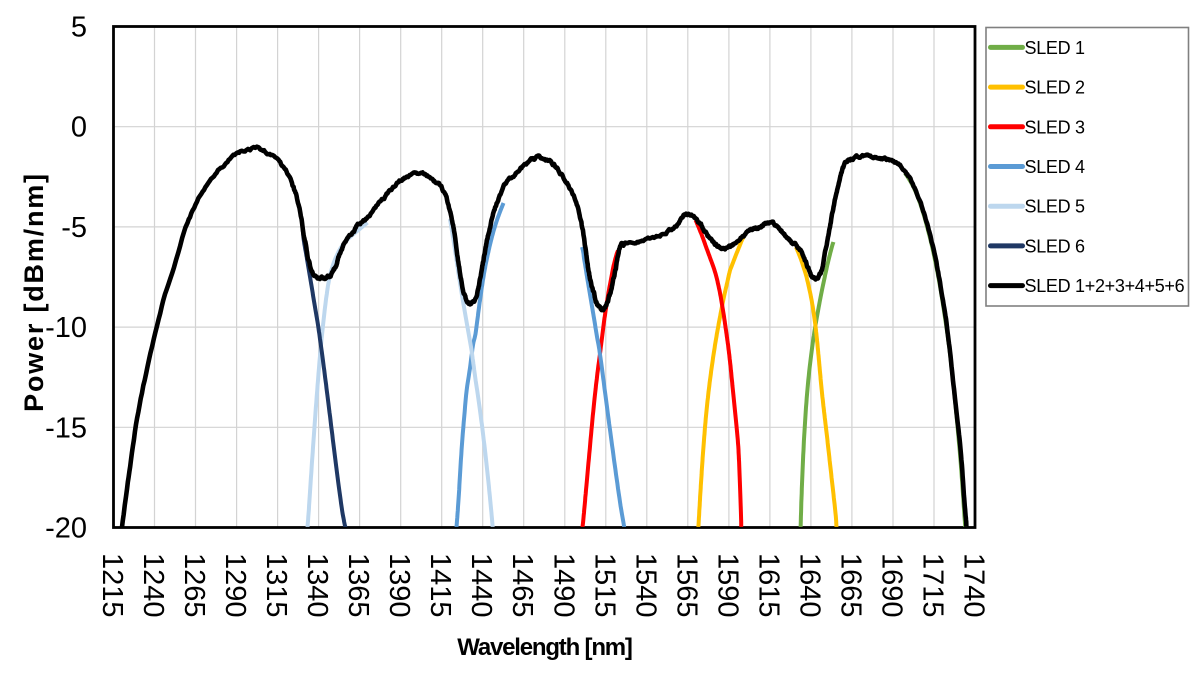  Describe the element at coordinates (1105, 286) in the screenshot. I see `svg-text: SLED 1+2+3+4+5+6` at that location.